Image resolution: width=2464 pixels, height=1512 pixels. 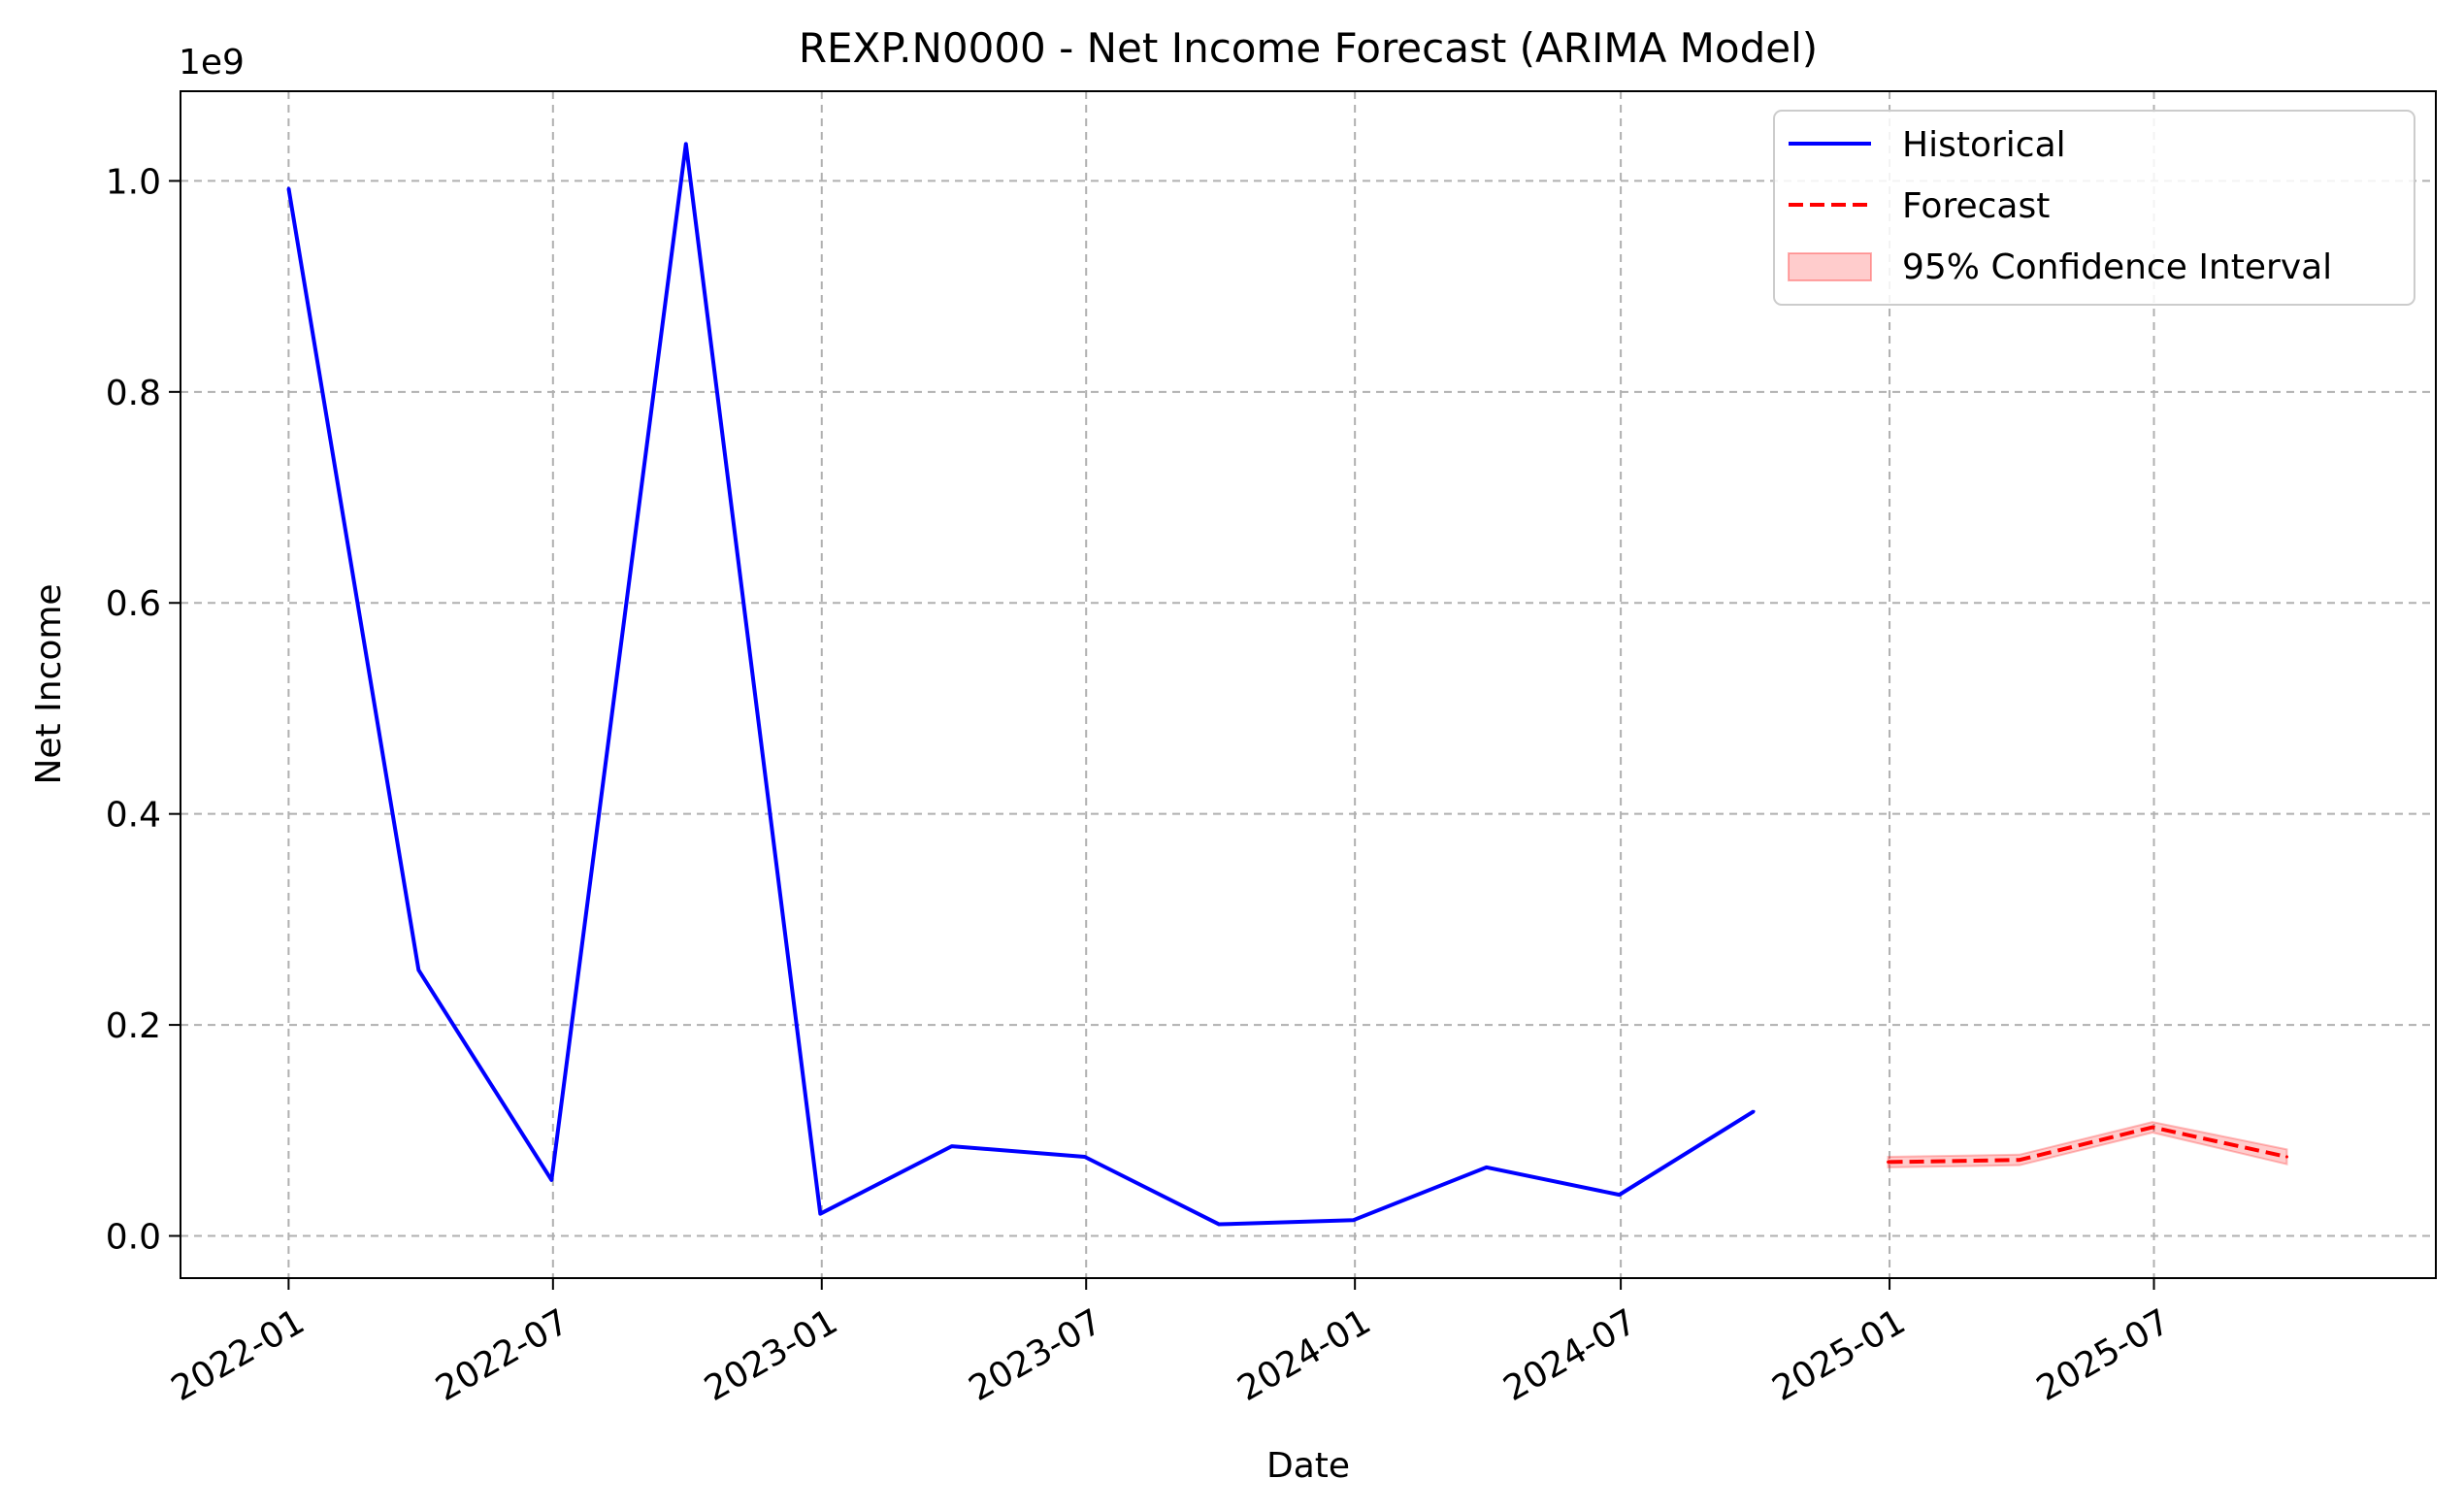 I want to click on y-axis-label: Net Income, so click(x=49, y=683).